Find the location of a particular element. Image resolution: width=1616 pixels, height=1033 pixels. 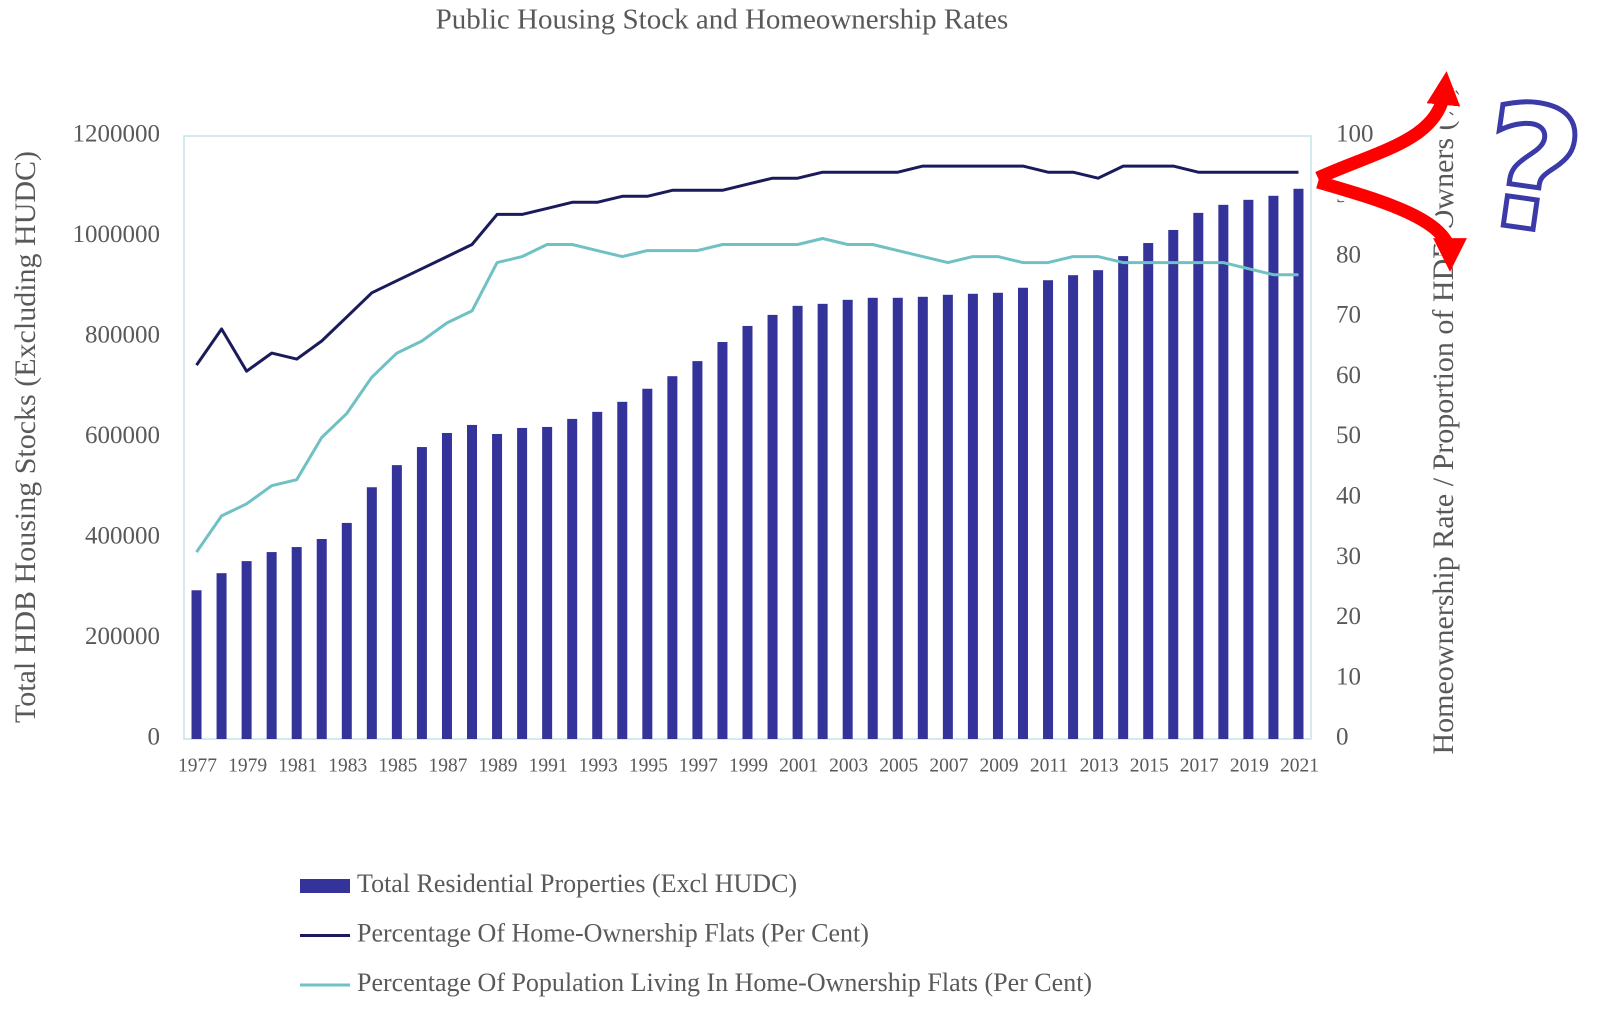

x-tick-label: 1977 is located at coordinates (197, 765).